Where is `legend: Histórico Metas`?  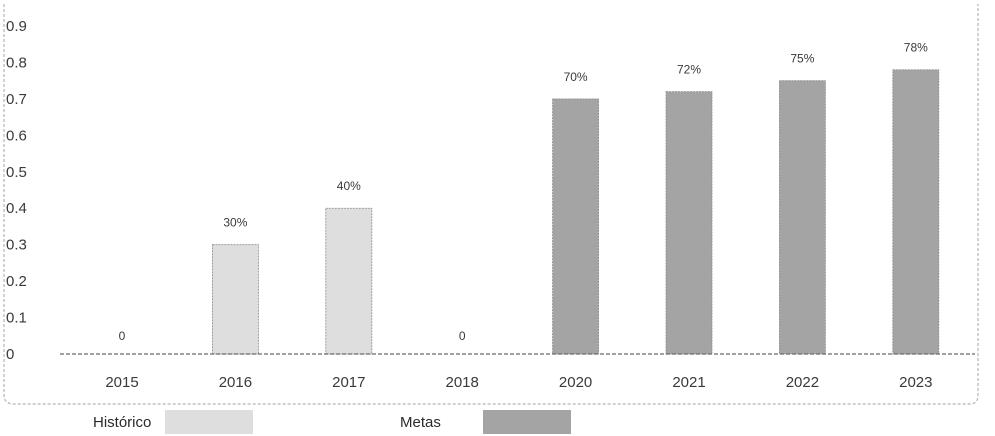
legend: Histórico Metas is located at coordinates (497, 422).